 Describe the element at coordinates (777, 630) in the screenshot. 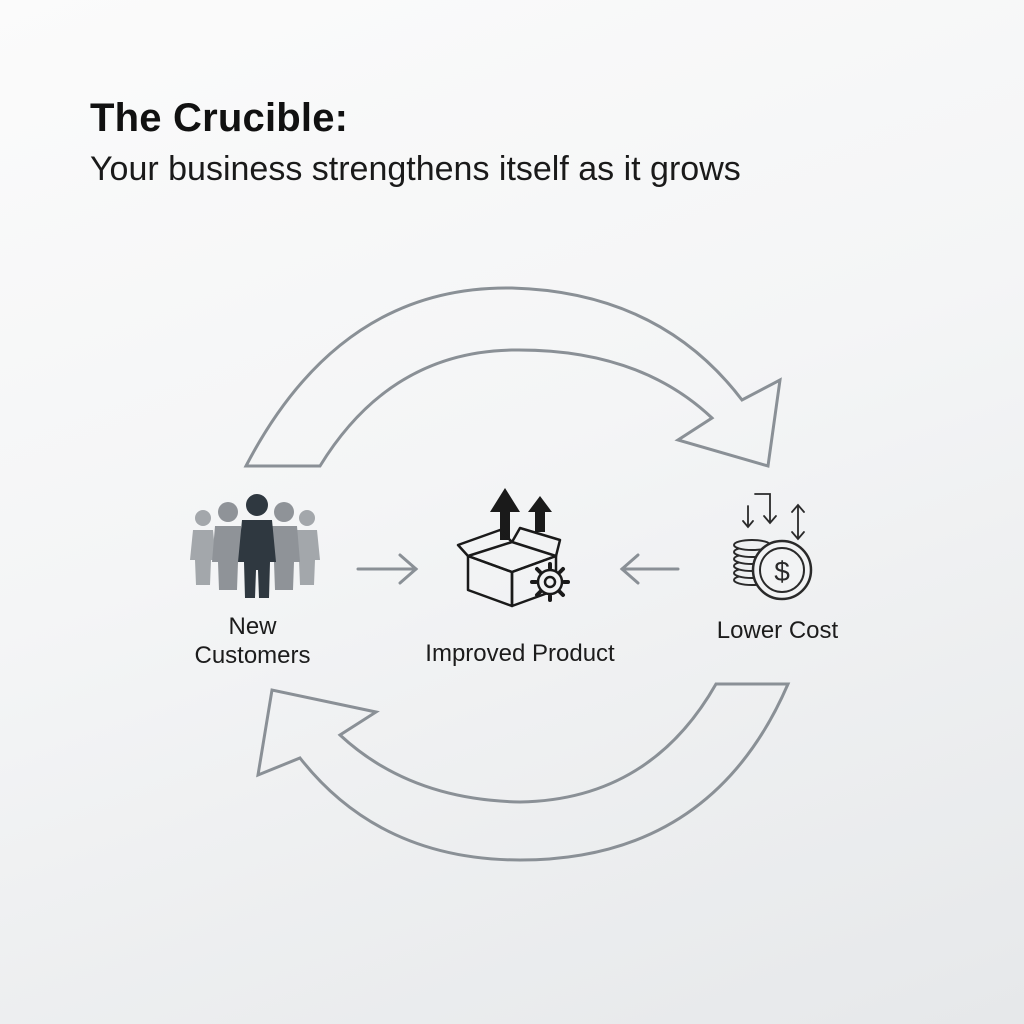

I see `node-label-lower-cost: Lower Cost` at that location.